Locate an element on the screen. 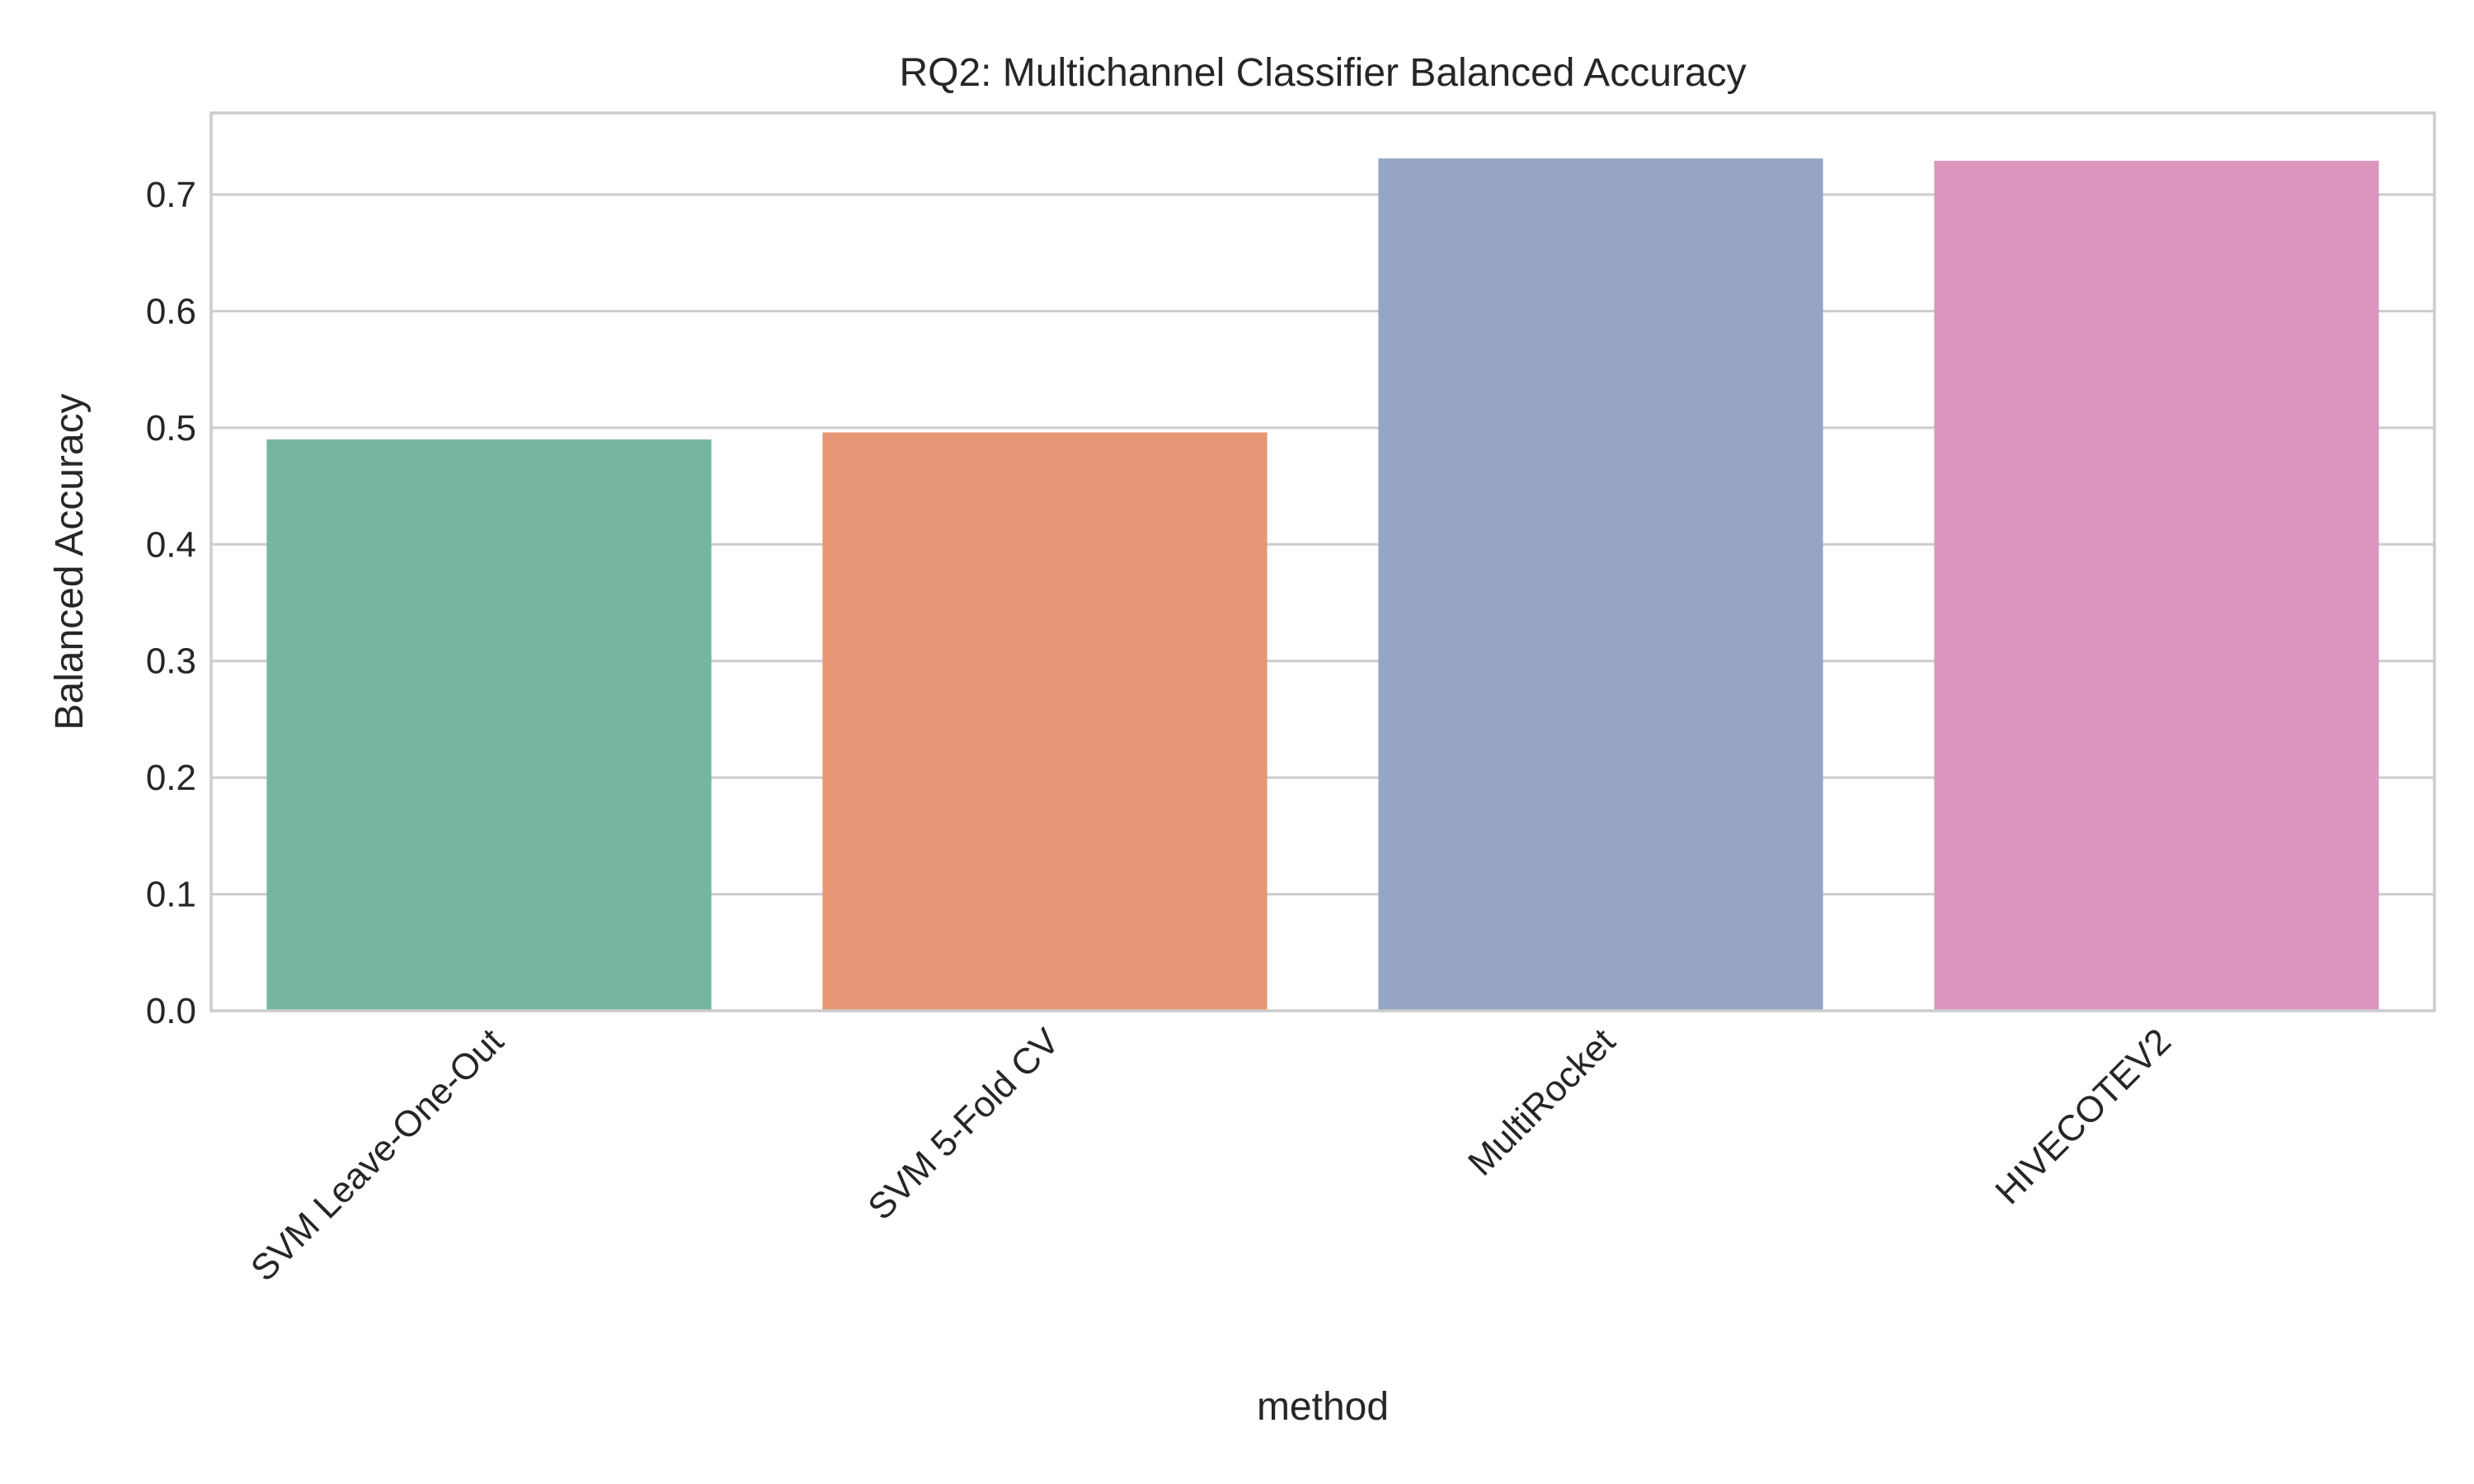 This screenshot has height=1484, width=2474. y-tick-label: 0.7 is located at coordinates (171, 195).